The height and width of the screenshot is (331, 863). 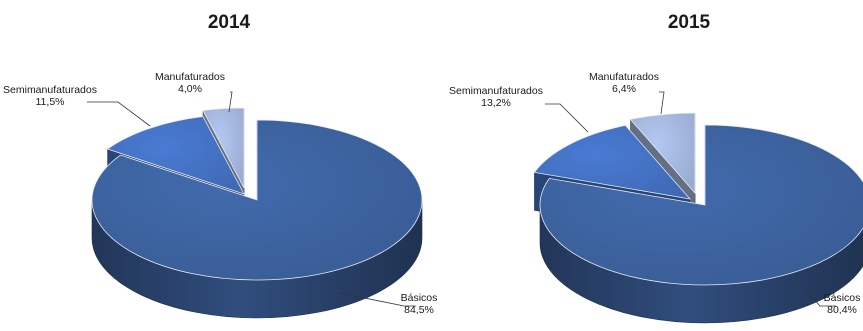 I want to click on chart-title: 2015, so click(x=689, y=22).